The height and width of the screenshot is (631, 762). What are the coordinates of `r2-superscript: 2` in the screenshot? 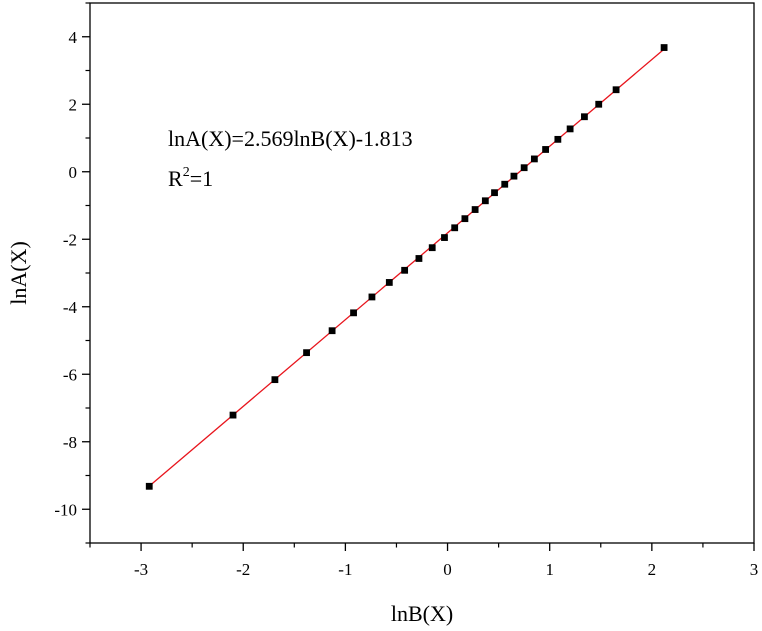 It's located at (186, 172).